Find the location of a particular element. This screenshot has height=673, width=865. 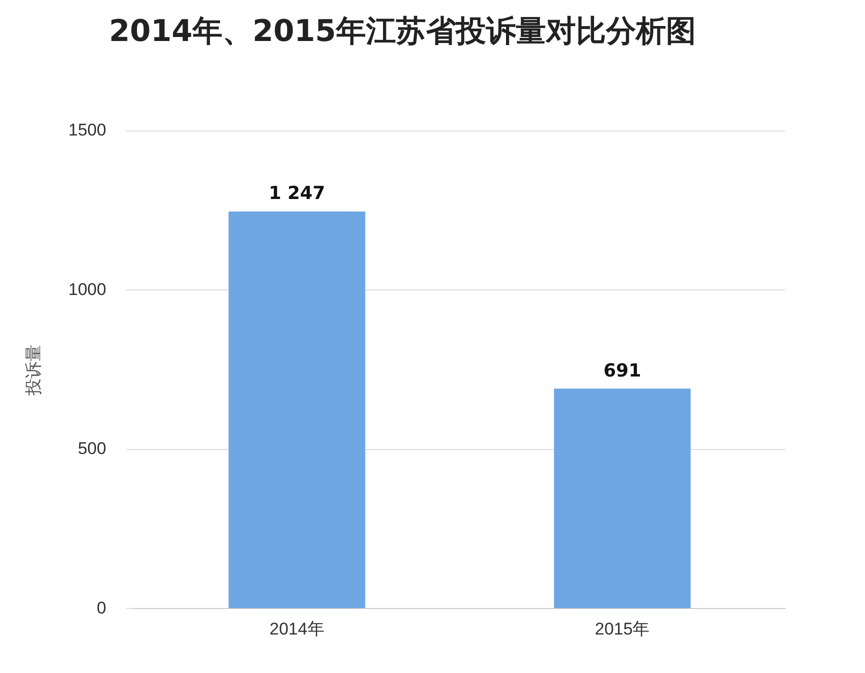

x-tick-label: 2014年 is located at coordinates (297, 628).